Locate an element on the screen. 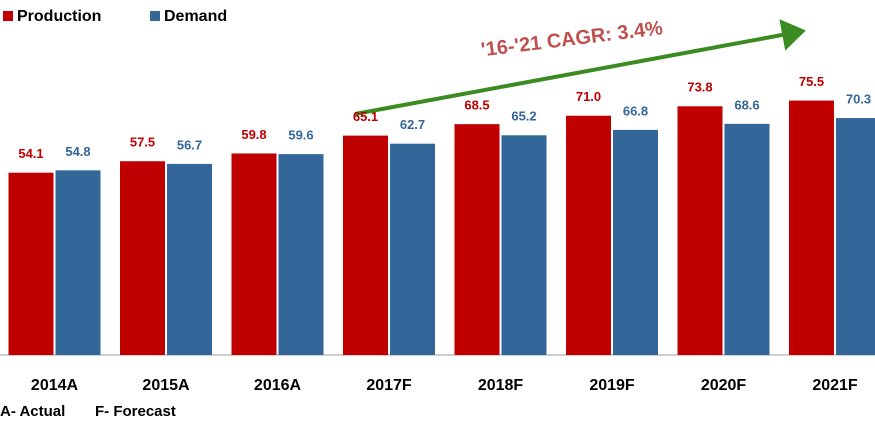 Image resolution: width=875 pixels, height=425 pixels. note: A- Actual is located at coordinates (32, 411).